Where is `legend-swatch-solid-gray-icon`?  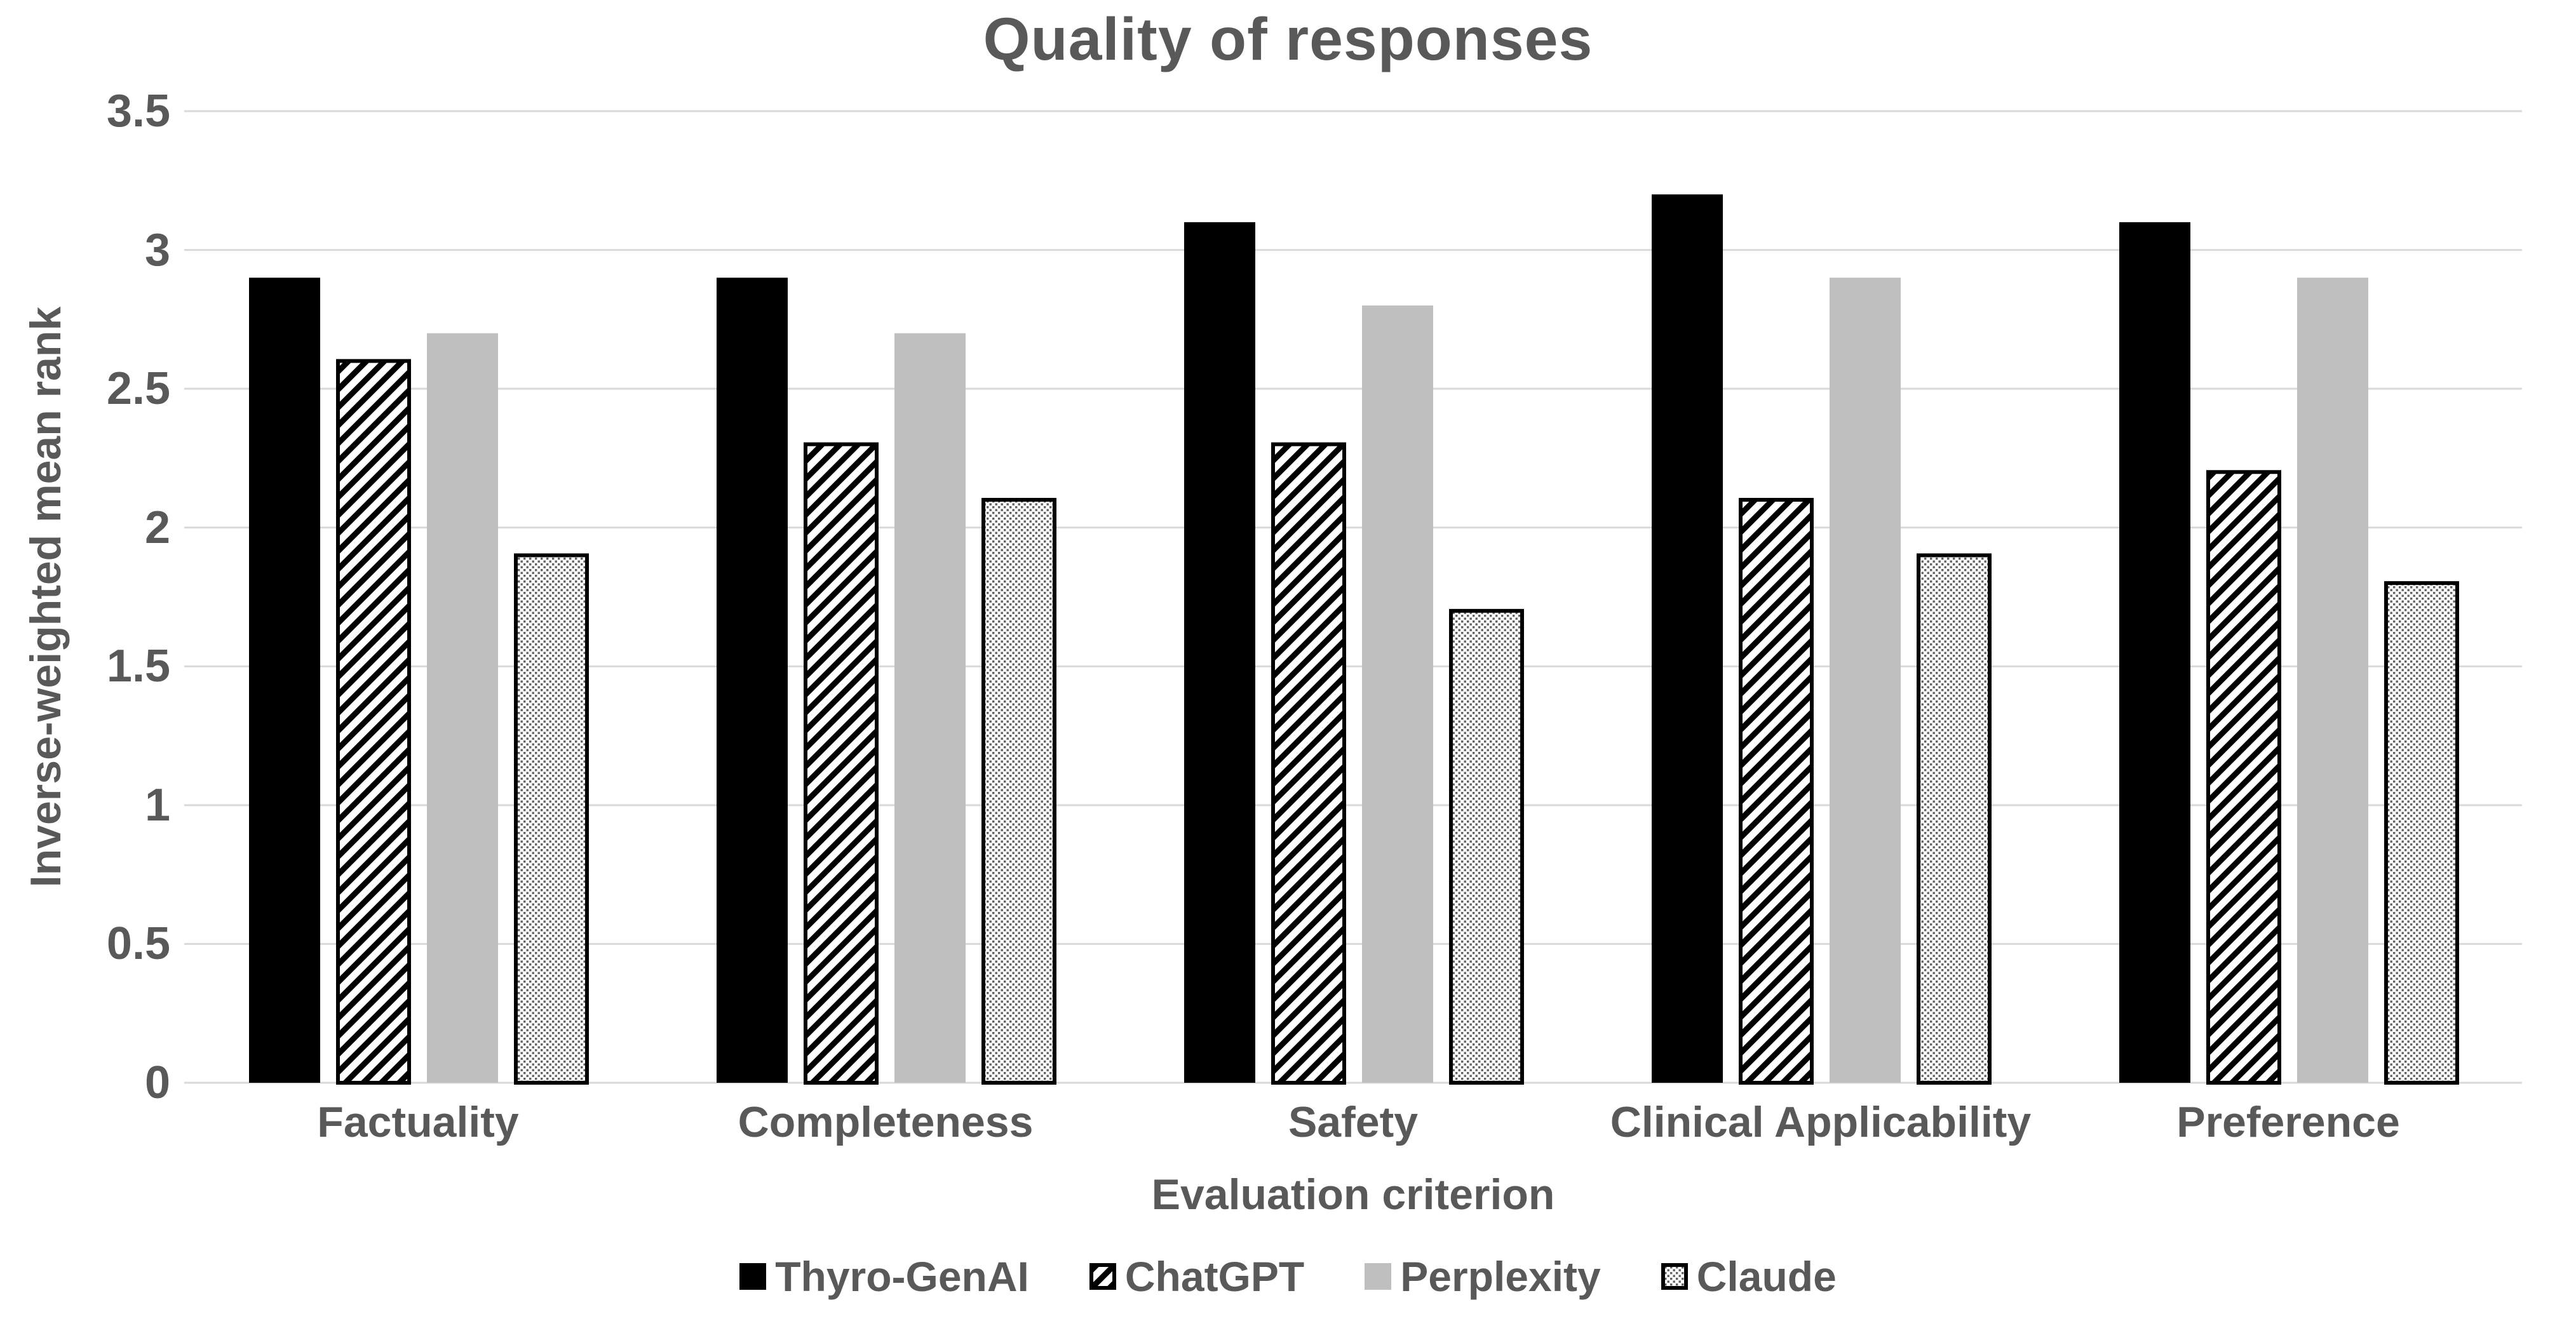
legend-swatch-solid-gray-icon is located at coordinates (1378, 1276).